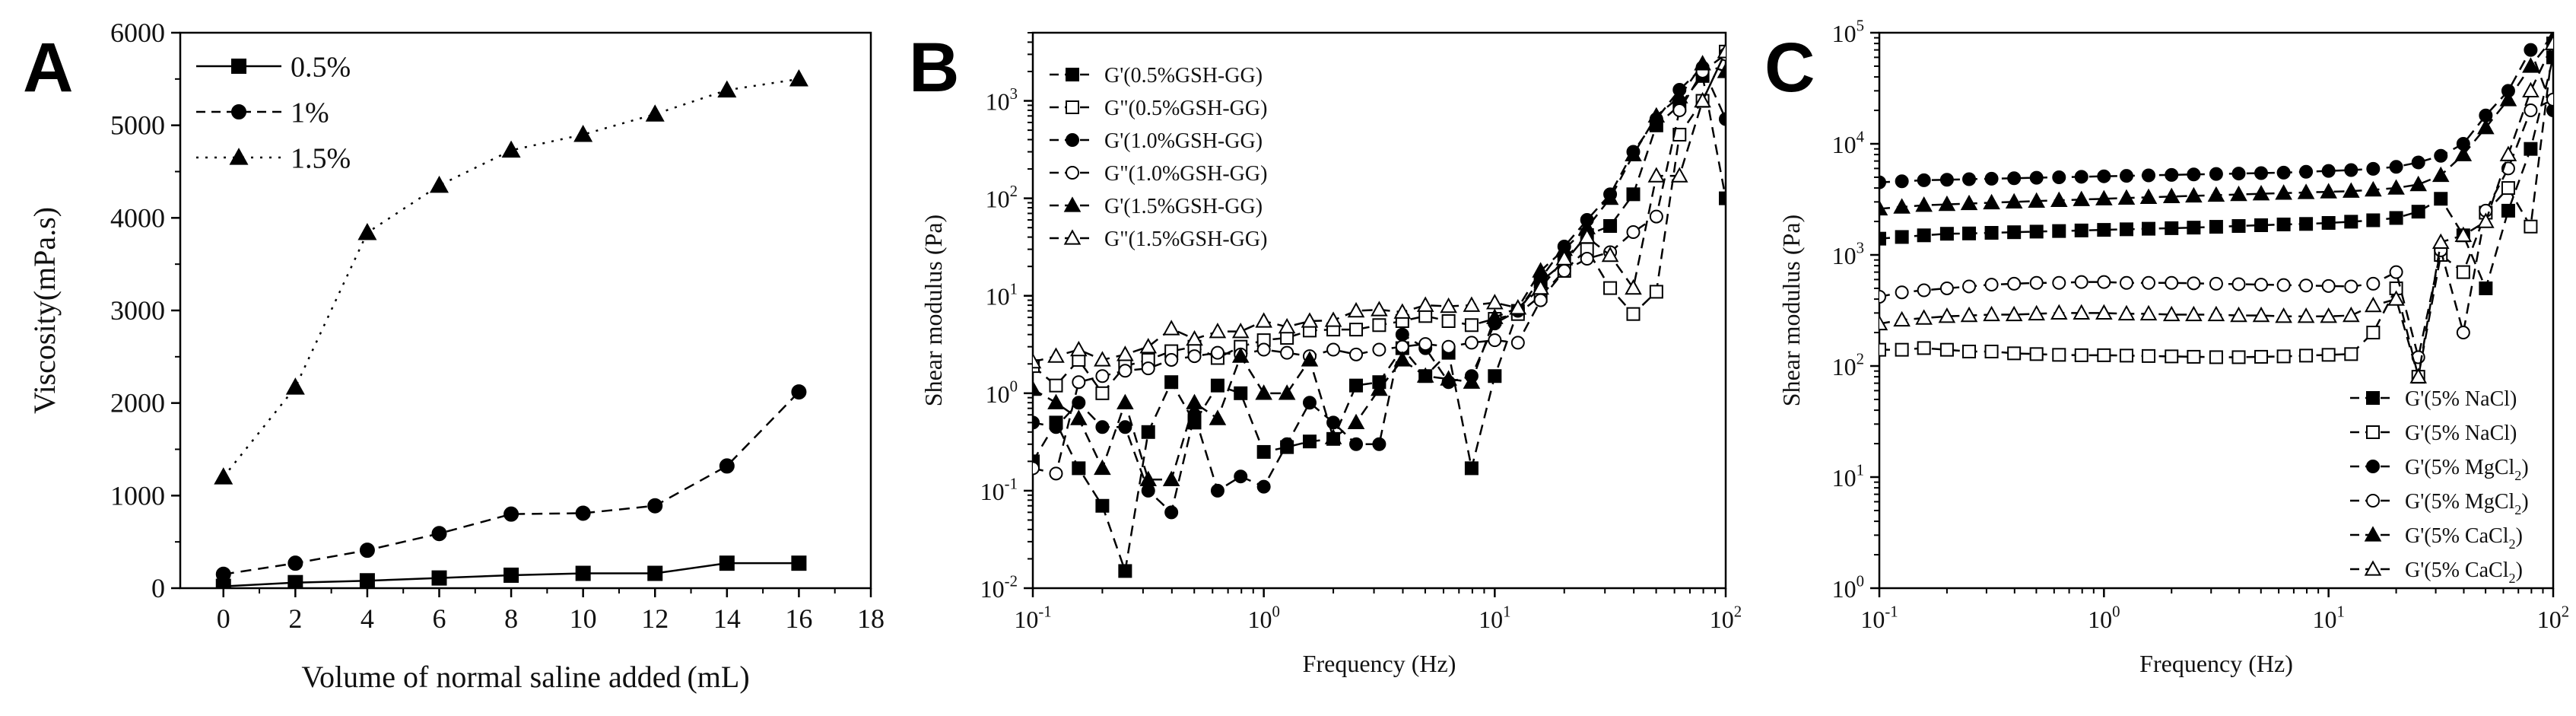  Describe the element at coordinates (1002, 392) in the screenshot. I see `y-tick-label: 10⁰` at that location.